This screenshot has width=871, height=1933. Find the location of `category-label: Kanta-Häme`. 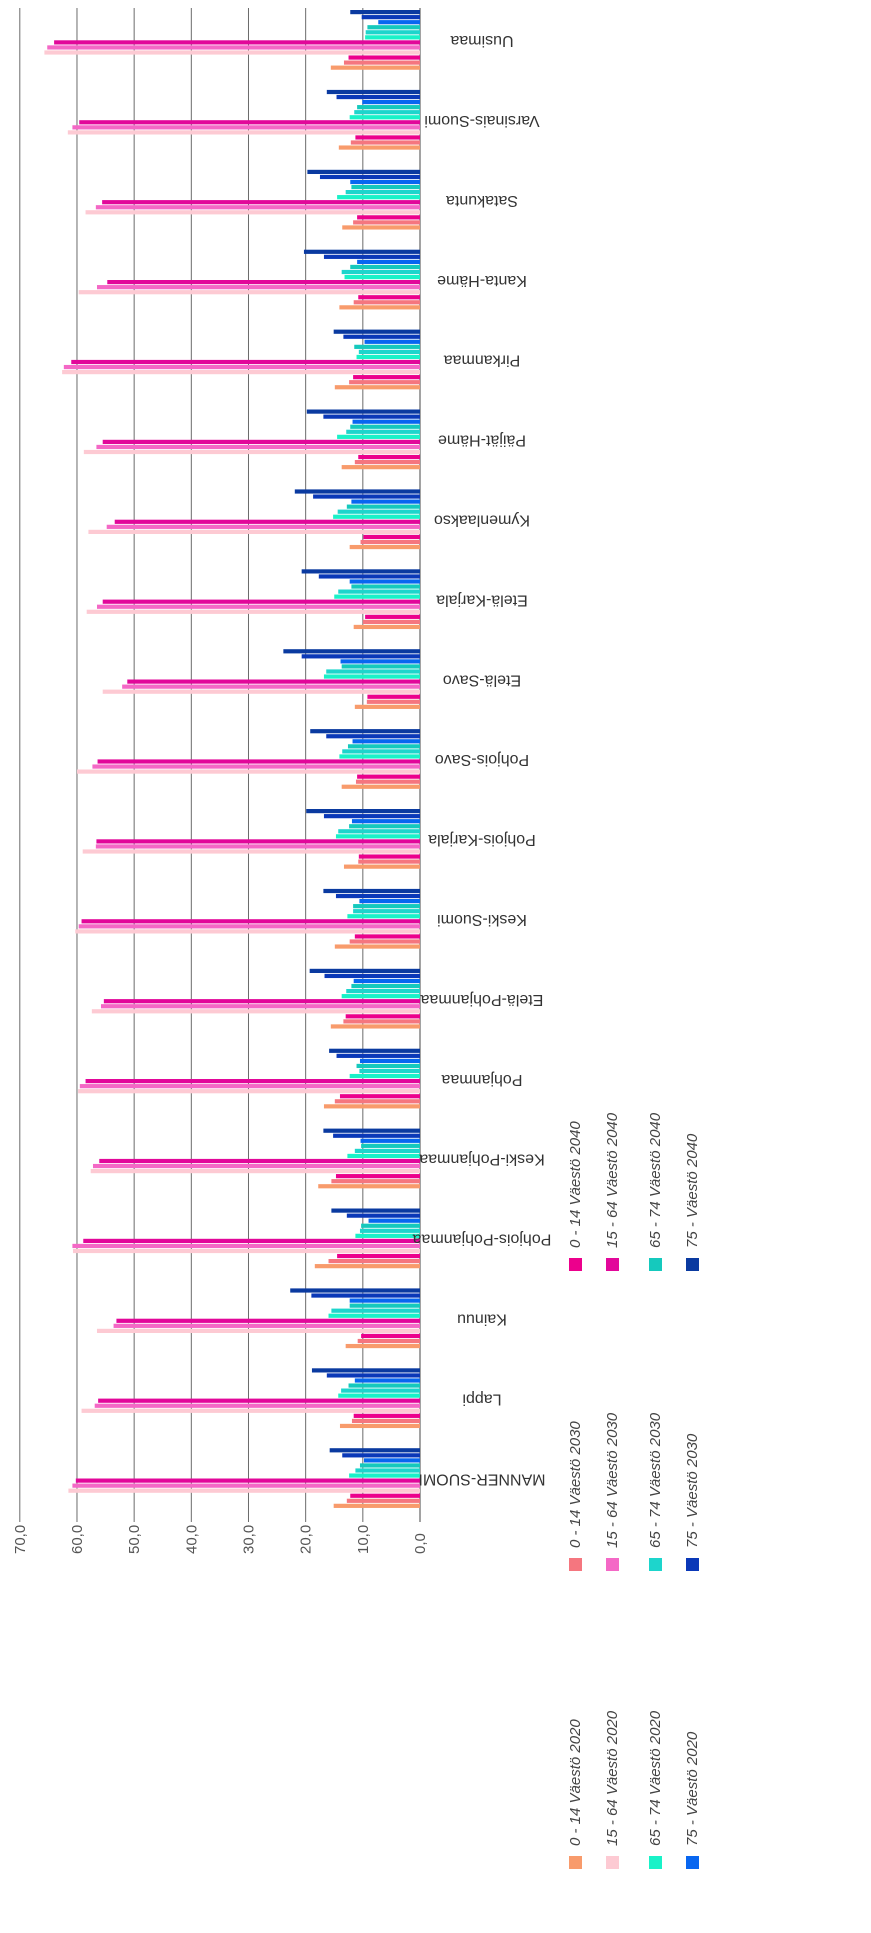

category-label: Kanta-Häme is located at coordinates (482, 280).